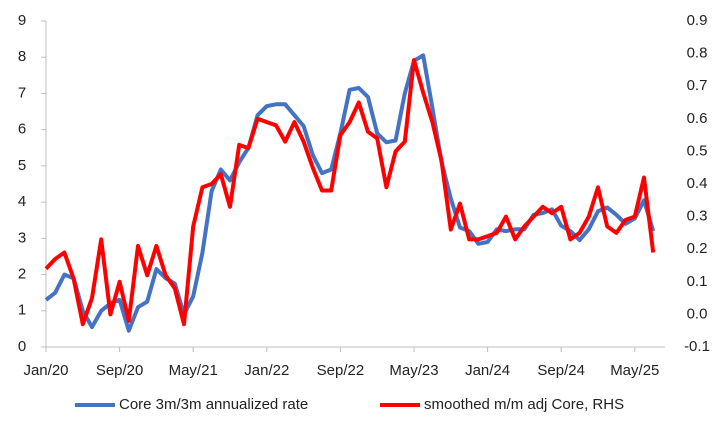 Image resolution: width=722 pixels, height=442 pixels. What do you see at coordinates (524, 404) in the screenshot?
I see `legend-label: smoothed m/m adj Core, RHS` at bounding box center [524, 404].